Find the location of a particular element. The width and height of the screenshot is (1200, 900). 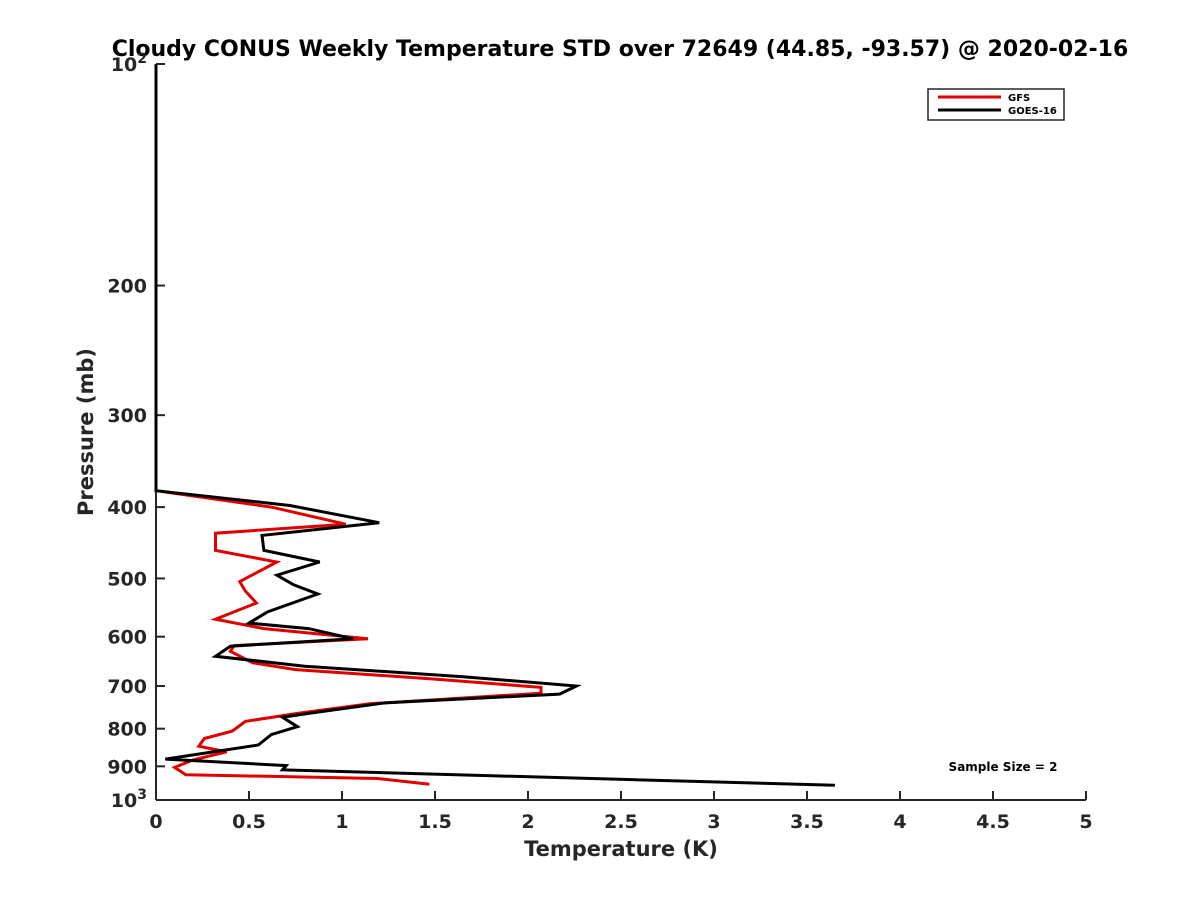

x-tick-label: 1.5 is located at coordinates (435, 822).